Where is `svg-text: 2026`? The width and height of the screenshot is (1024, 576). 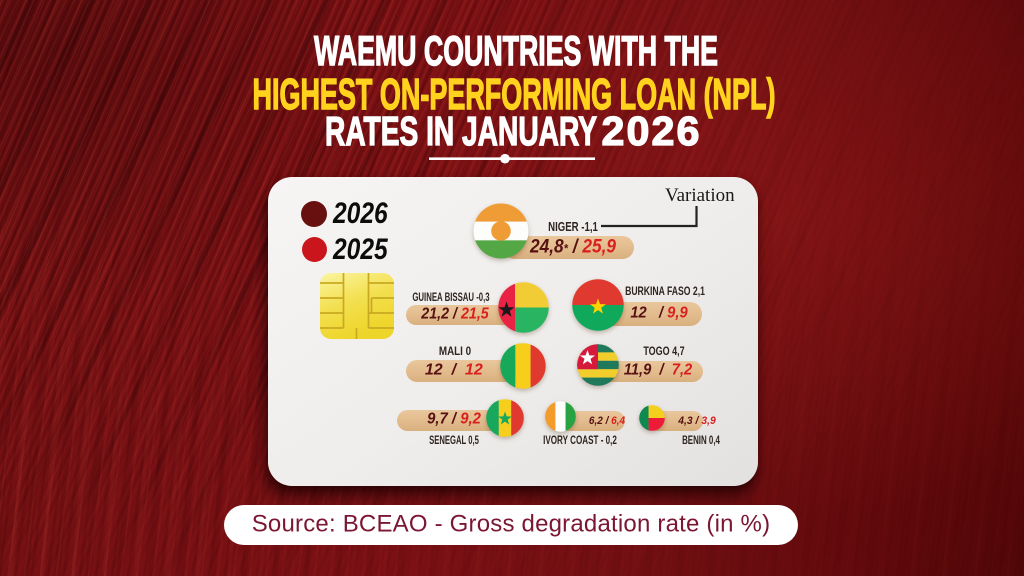 svg-text: 2026 is located at coordinates (652, 131).